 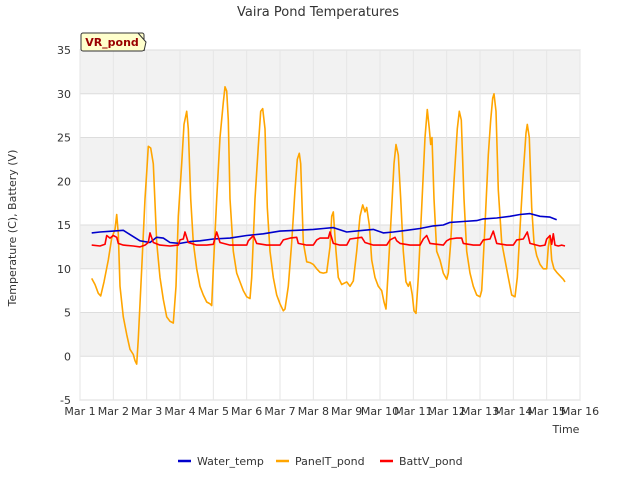 I want to click on legend-label: BattV_pond, so click(x=431, y=461).